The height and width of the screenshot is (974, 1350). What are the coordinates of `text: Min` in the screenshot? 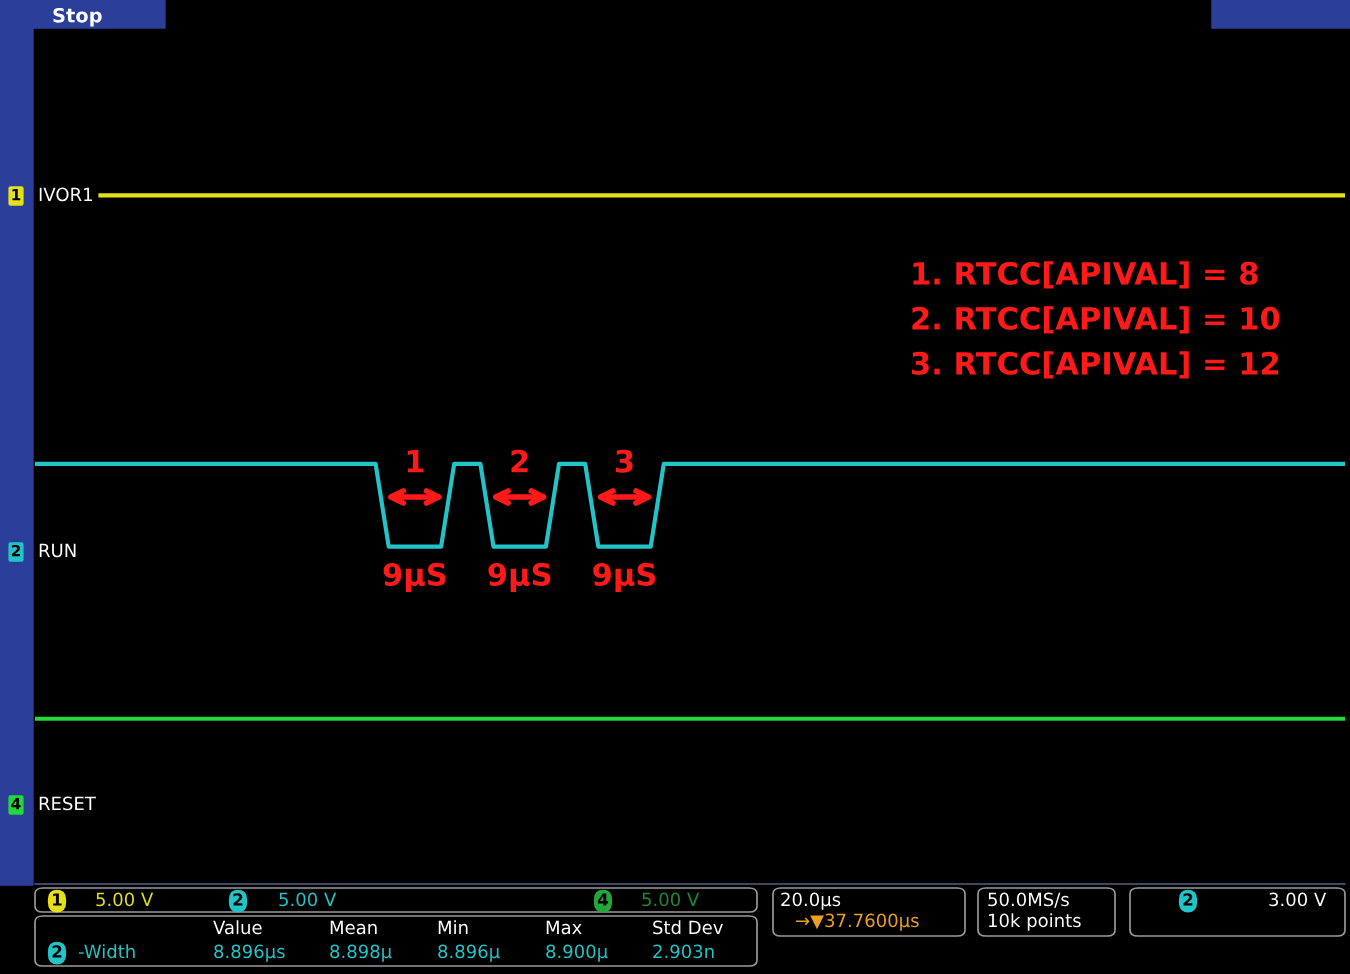 It's located at (453, 927).